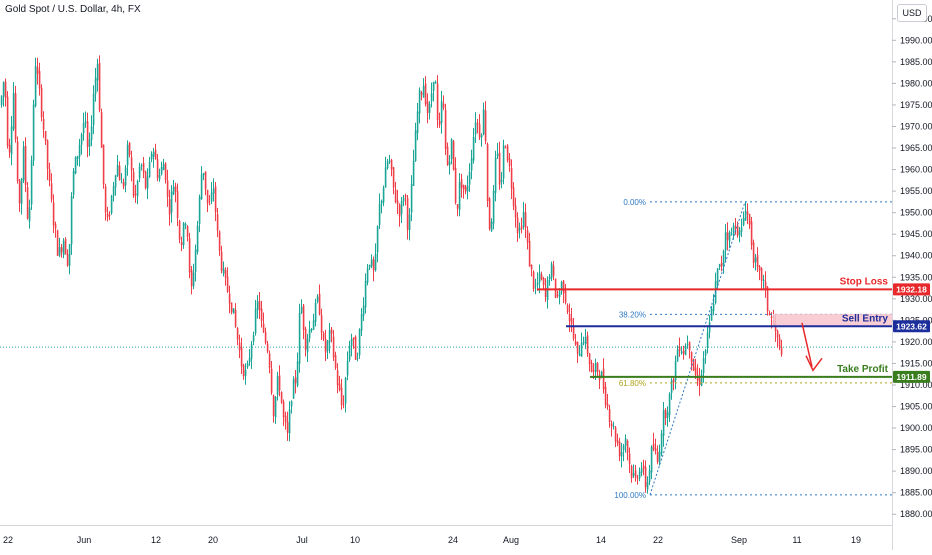 Image resolution: width=932 pixels, height=555 pixels. I want to click on fib-level-label: 38.20%, so click(632, 314).